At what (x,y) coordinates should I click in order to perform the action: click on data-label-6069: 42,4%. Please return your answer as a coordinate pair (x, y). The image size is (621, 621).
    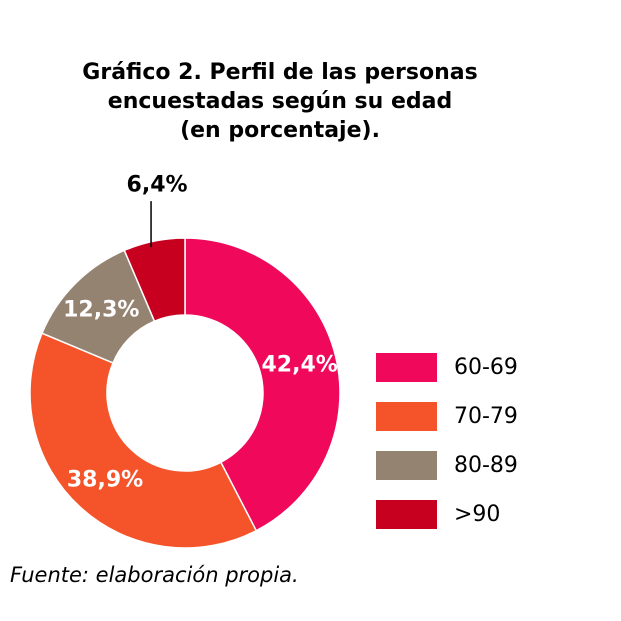
    Looking at the image, I should click on (299, 365).